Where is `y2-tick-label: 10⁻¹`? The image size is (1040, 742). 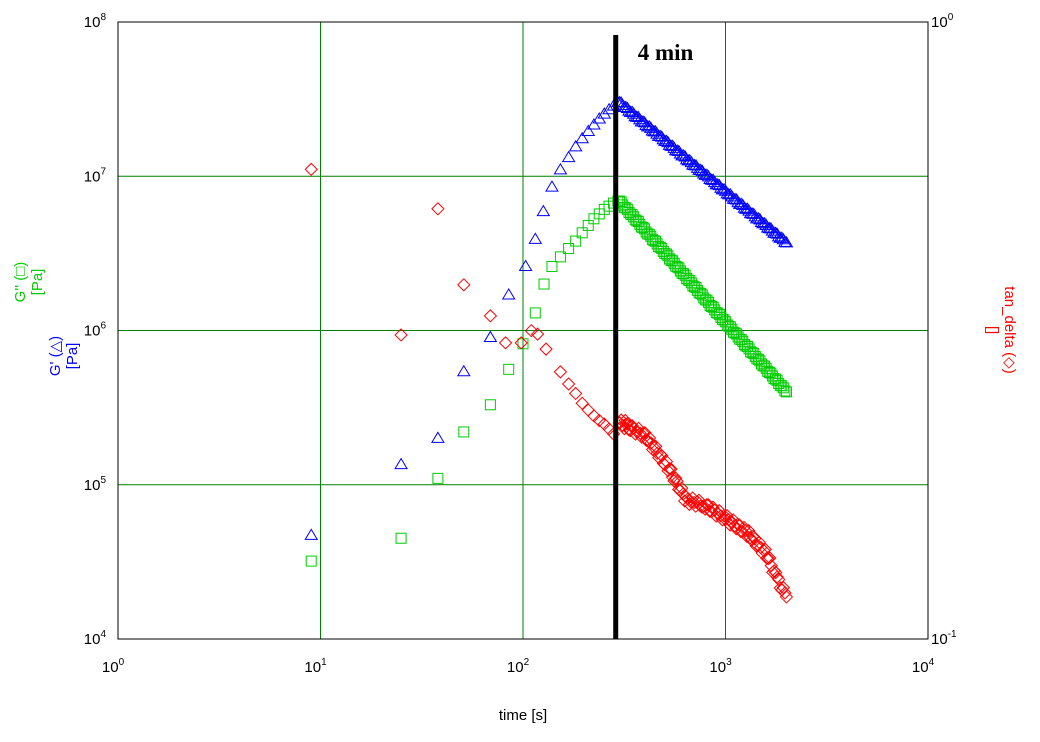 y2-tick-label: 10⁻¹ is located at coordinates (944, 638).